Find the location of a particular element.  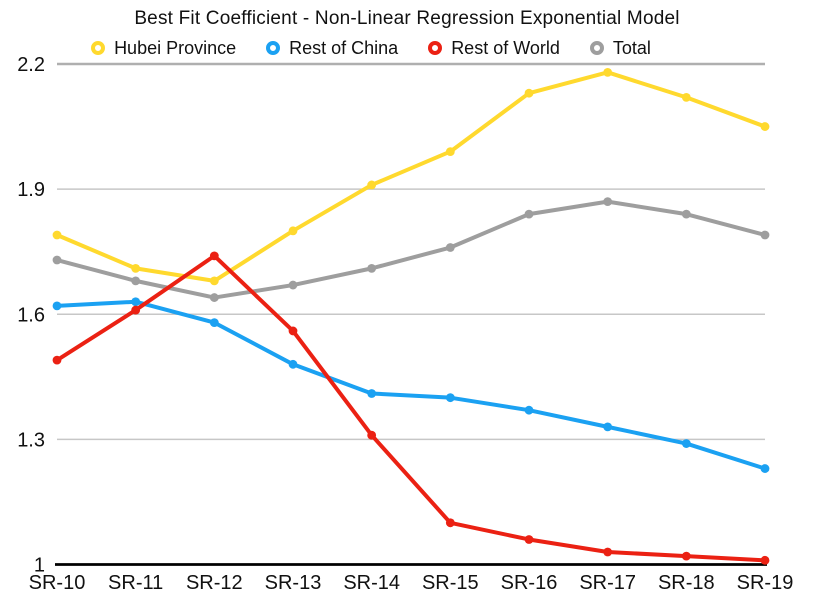

series-line-total is located at coordinates (411, 249).